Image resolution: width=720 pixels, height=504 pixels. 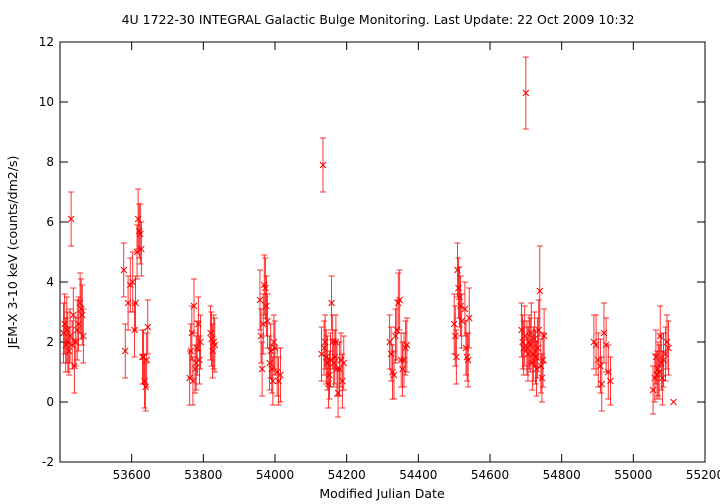 I want to click on x-tick-label: 54800, so click(x=562, y=475).